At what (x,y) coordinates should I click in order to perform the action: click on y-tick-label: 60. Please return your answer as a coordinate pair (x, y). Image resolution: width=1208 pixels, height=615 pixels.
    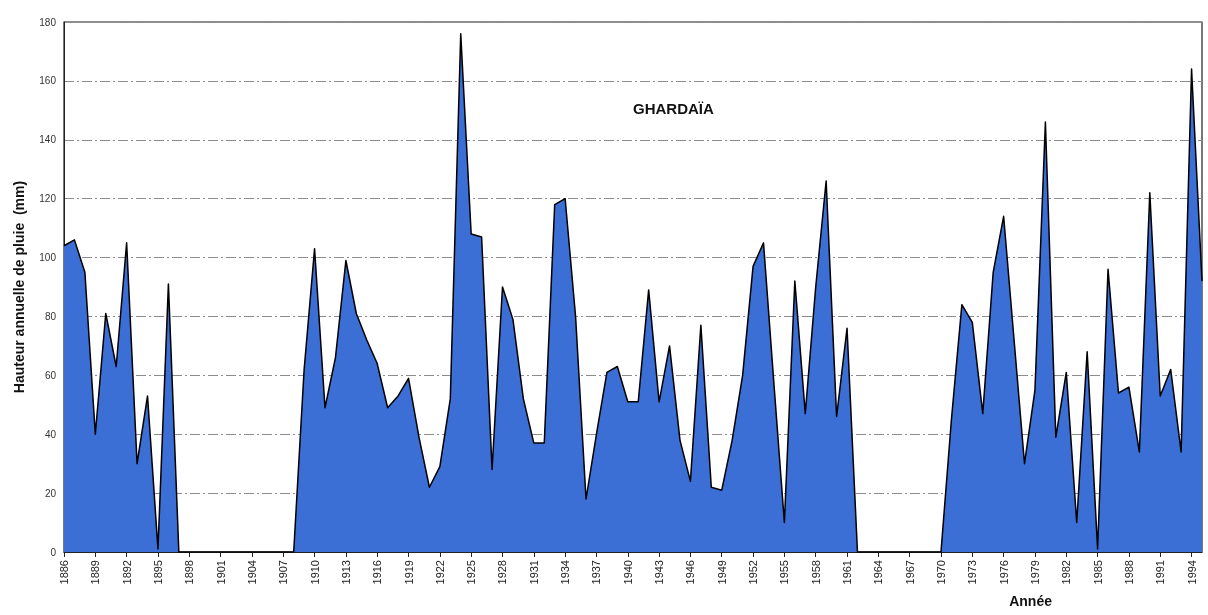
    Looking at the image, I should click on (50, 375).